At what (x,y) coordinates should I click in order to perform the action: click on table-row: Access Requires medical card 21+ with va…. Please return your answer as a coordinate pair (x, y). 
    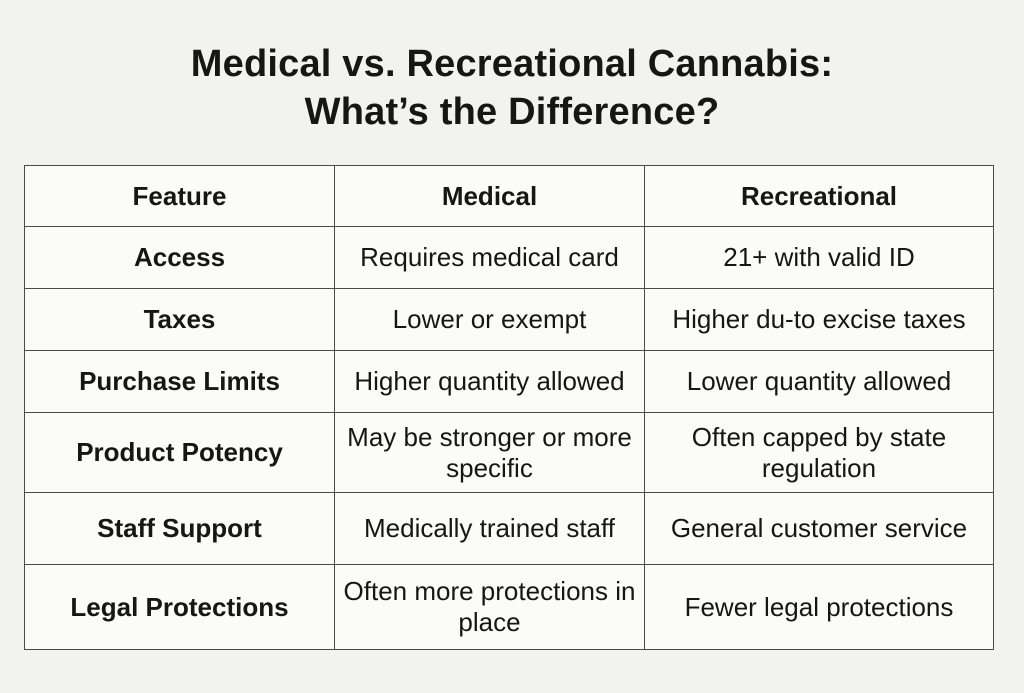
    Looking at the image, I should click on (509, 257).